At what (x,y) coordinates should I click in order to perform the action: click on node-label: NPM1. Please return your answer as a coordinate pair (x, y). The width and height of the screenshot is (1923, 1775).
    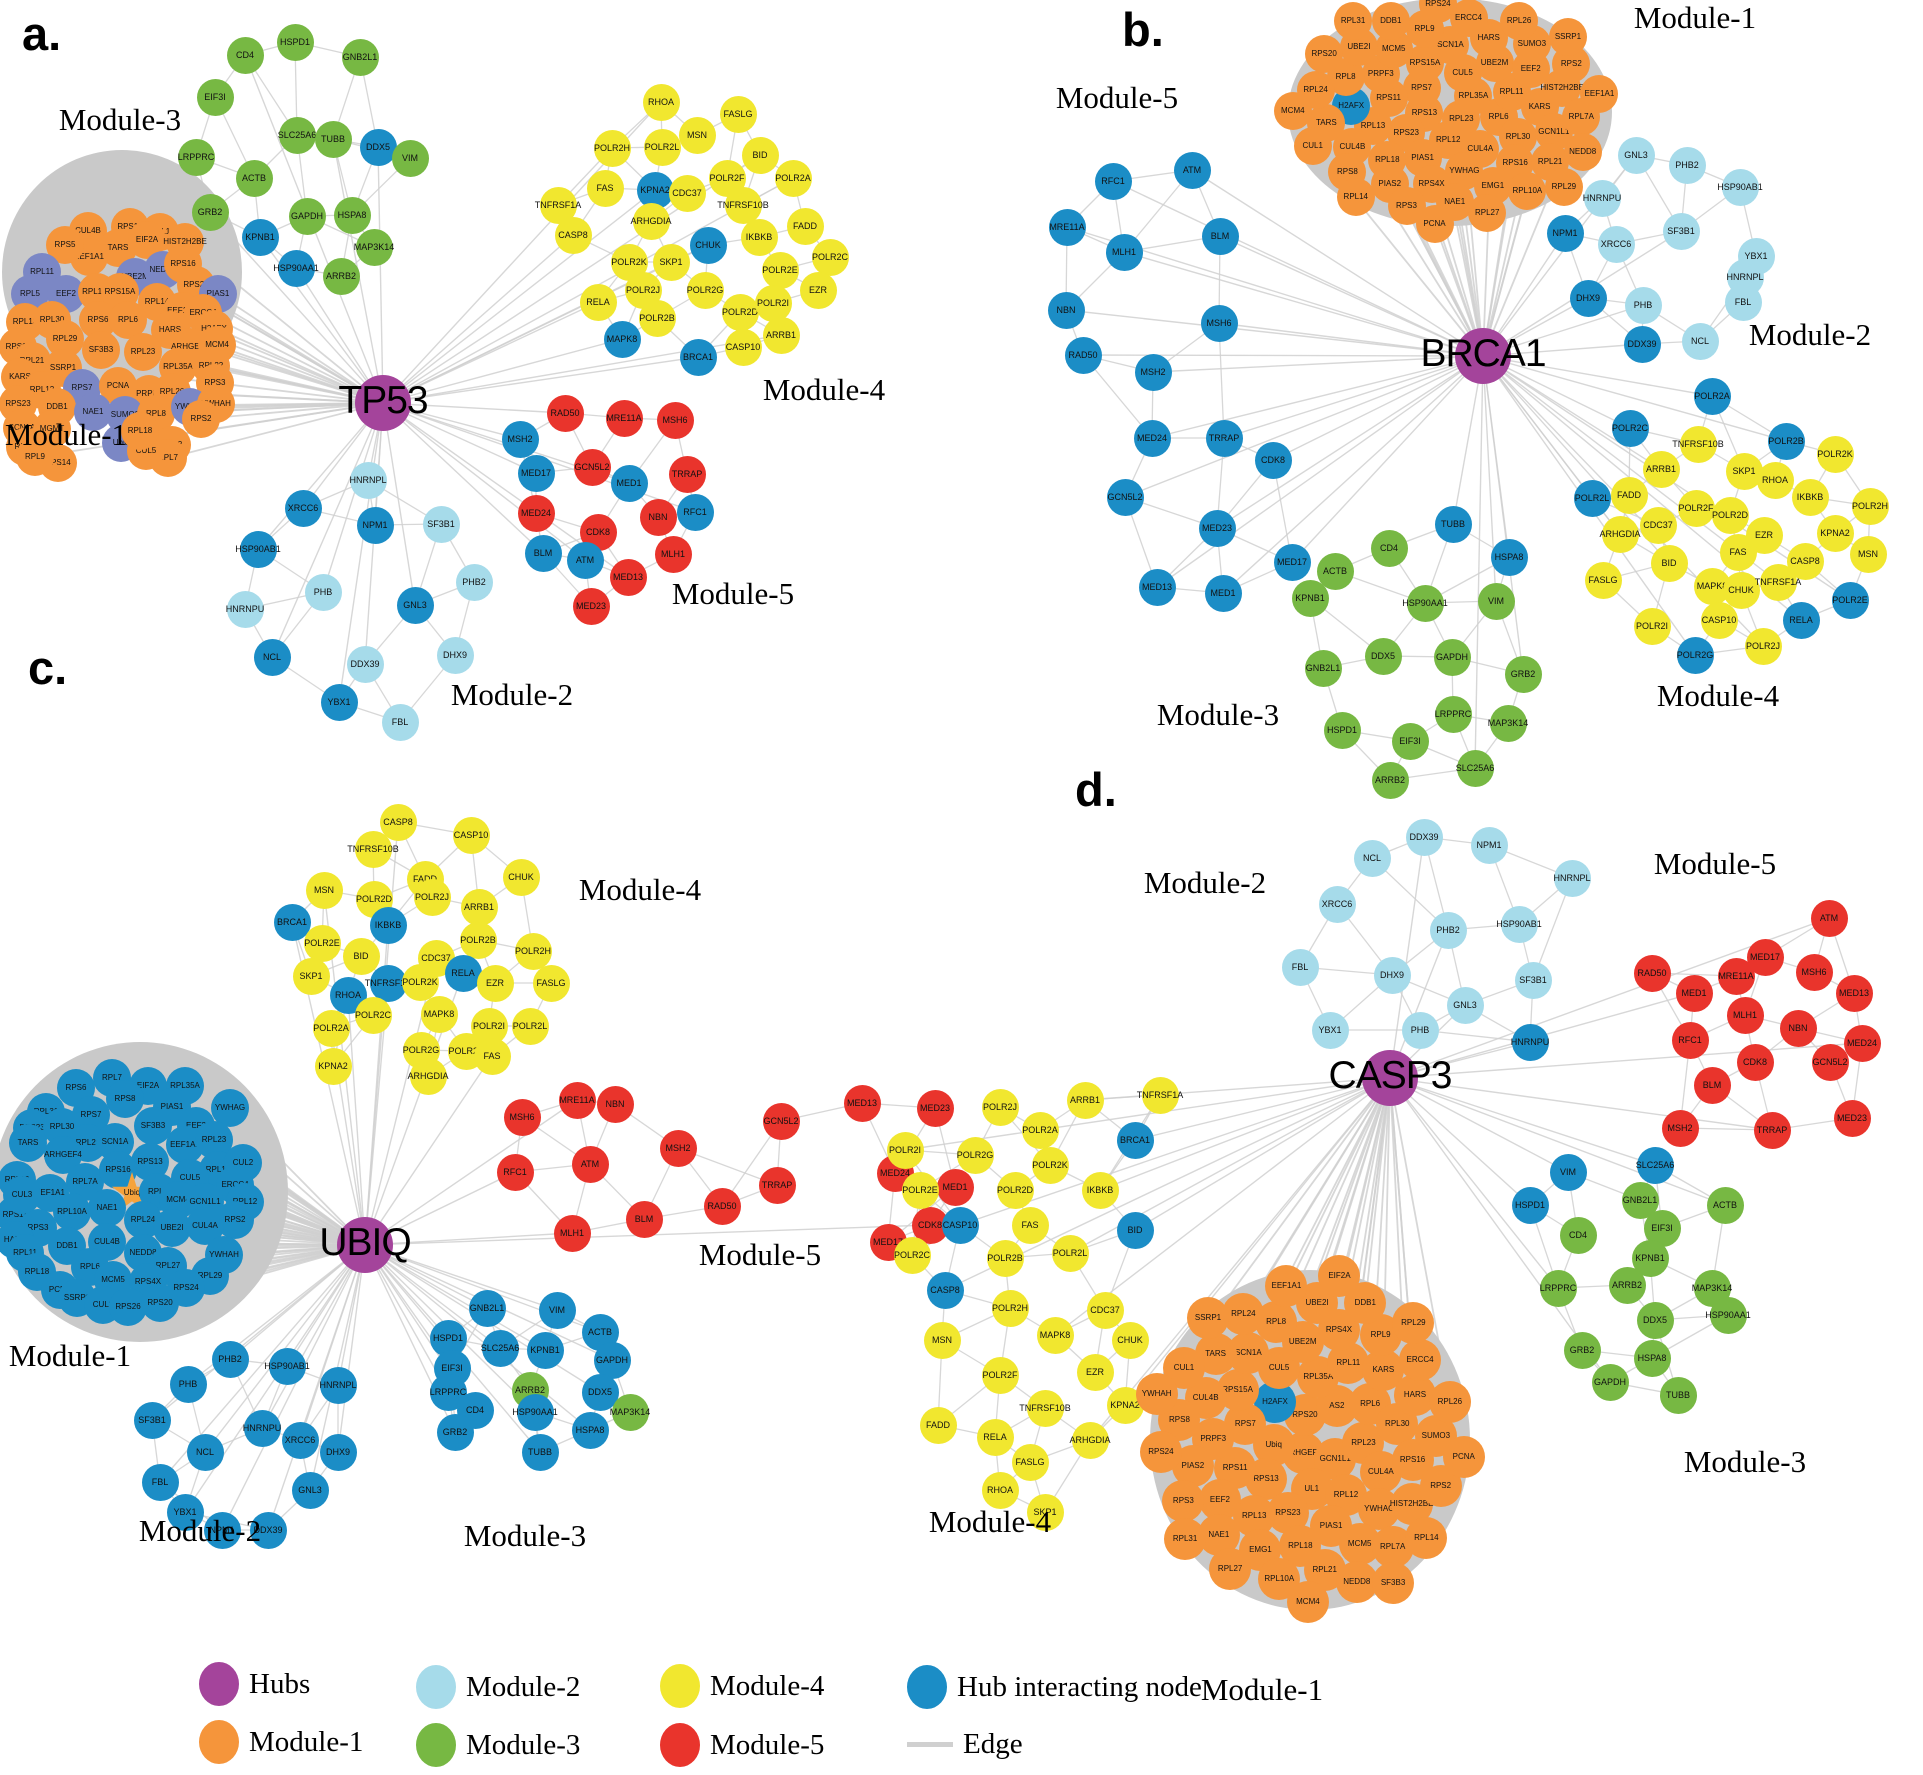
    Looking at the image, I should click on (222, 1529).